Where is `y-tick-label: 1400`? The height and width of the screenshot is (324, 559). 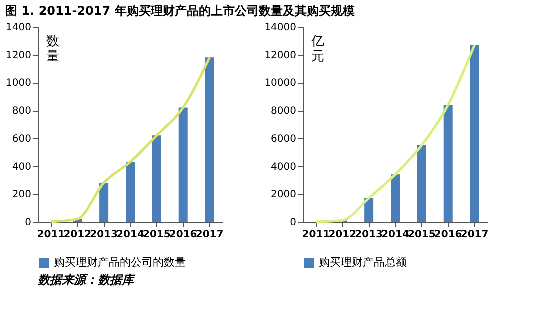 y-tick-label: 1400 is located at coordinates (19, 28).